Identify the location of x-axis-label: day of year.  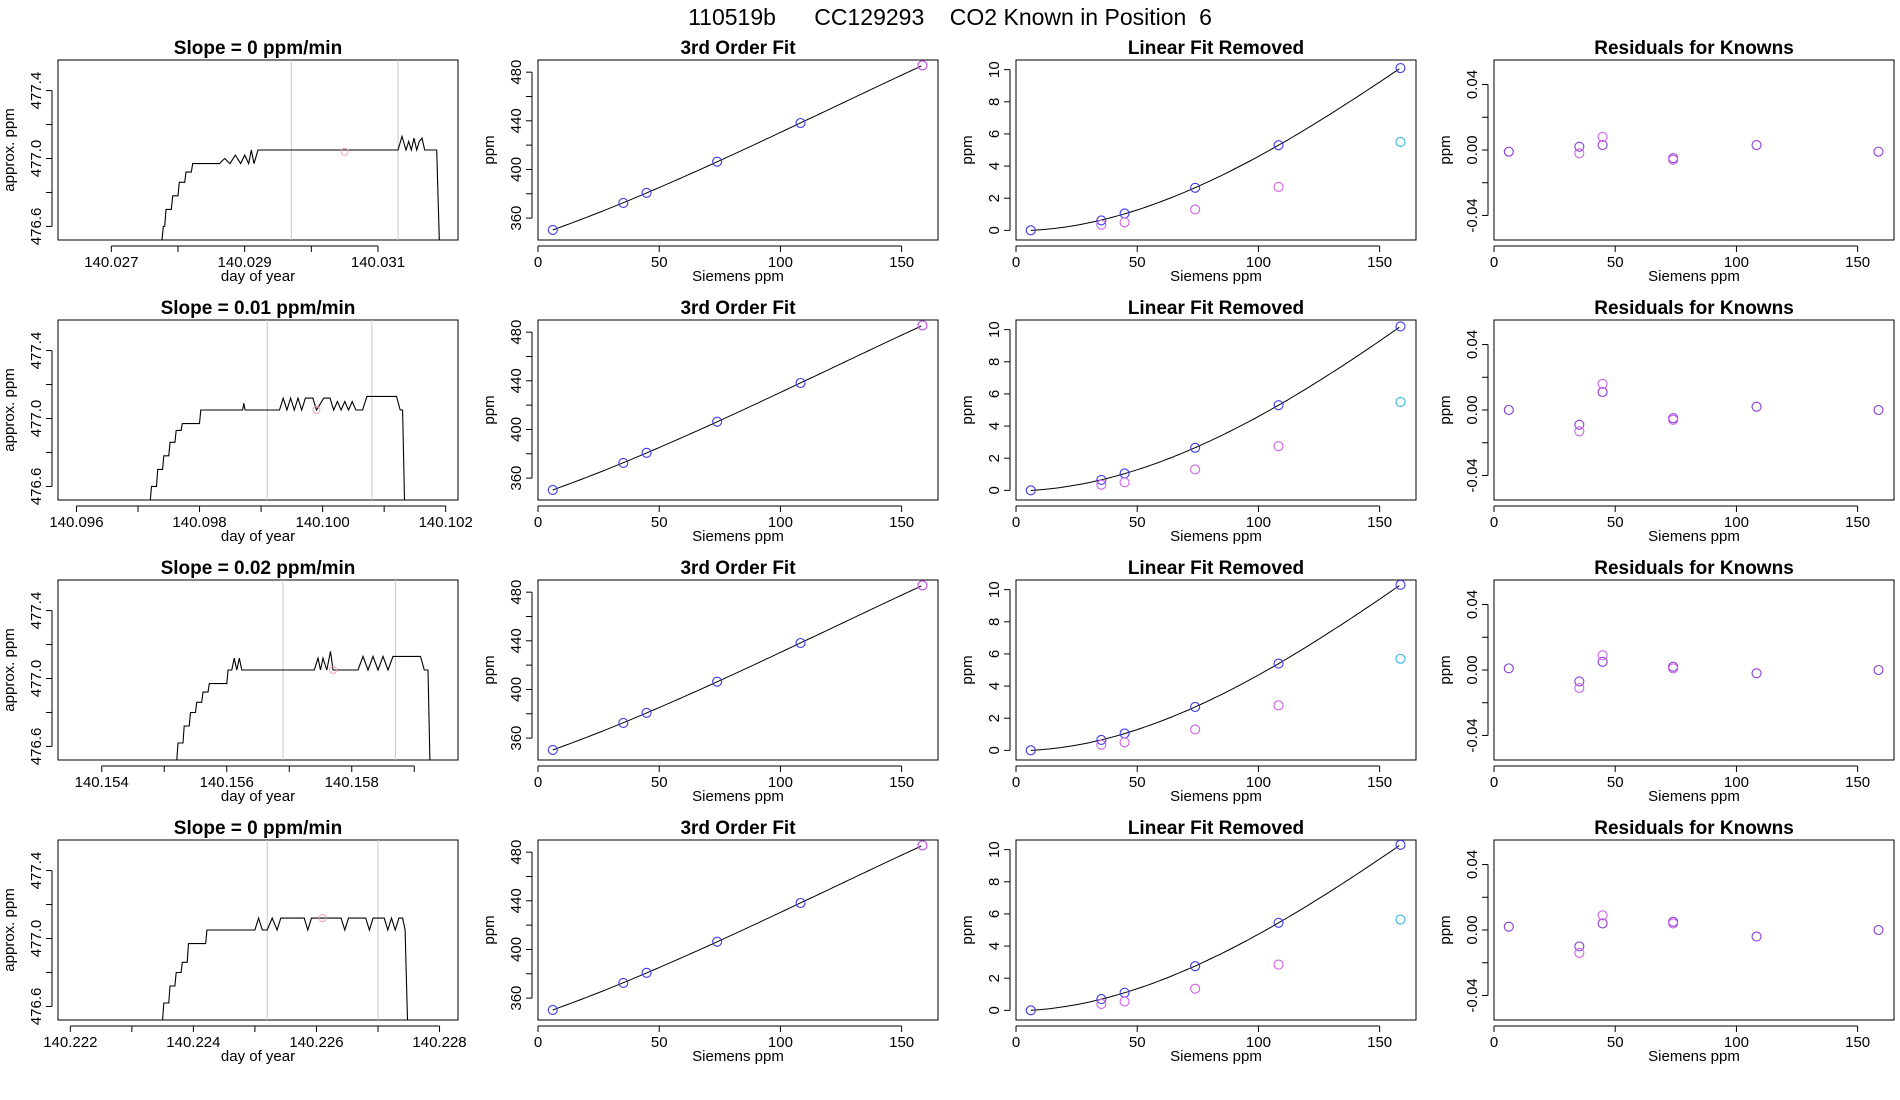
(258, 536).